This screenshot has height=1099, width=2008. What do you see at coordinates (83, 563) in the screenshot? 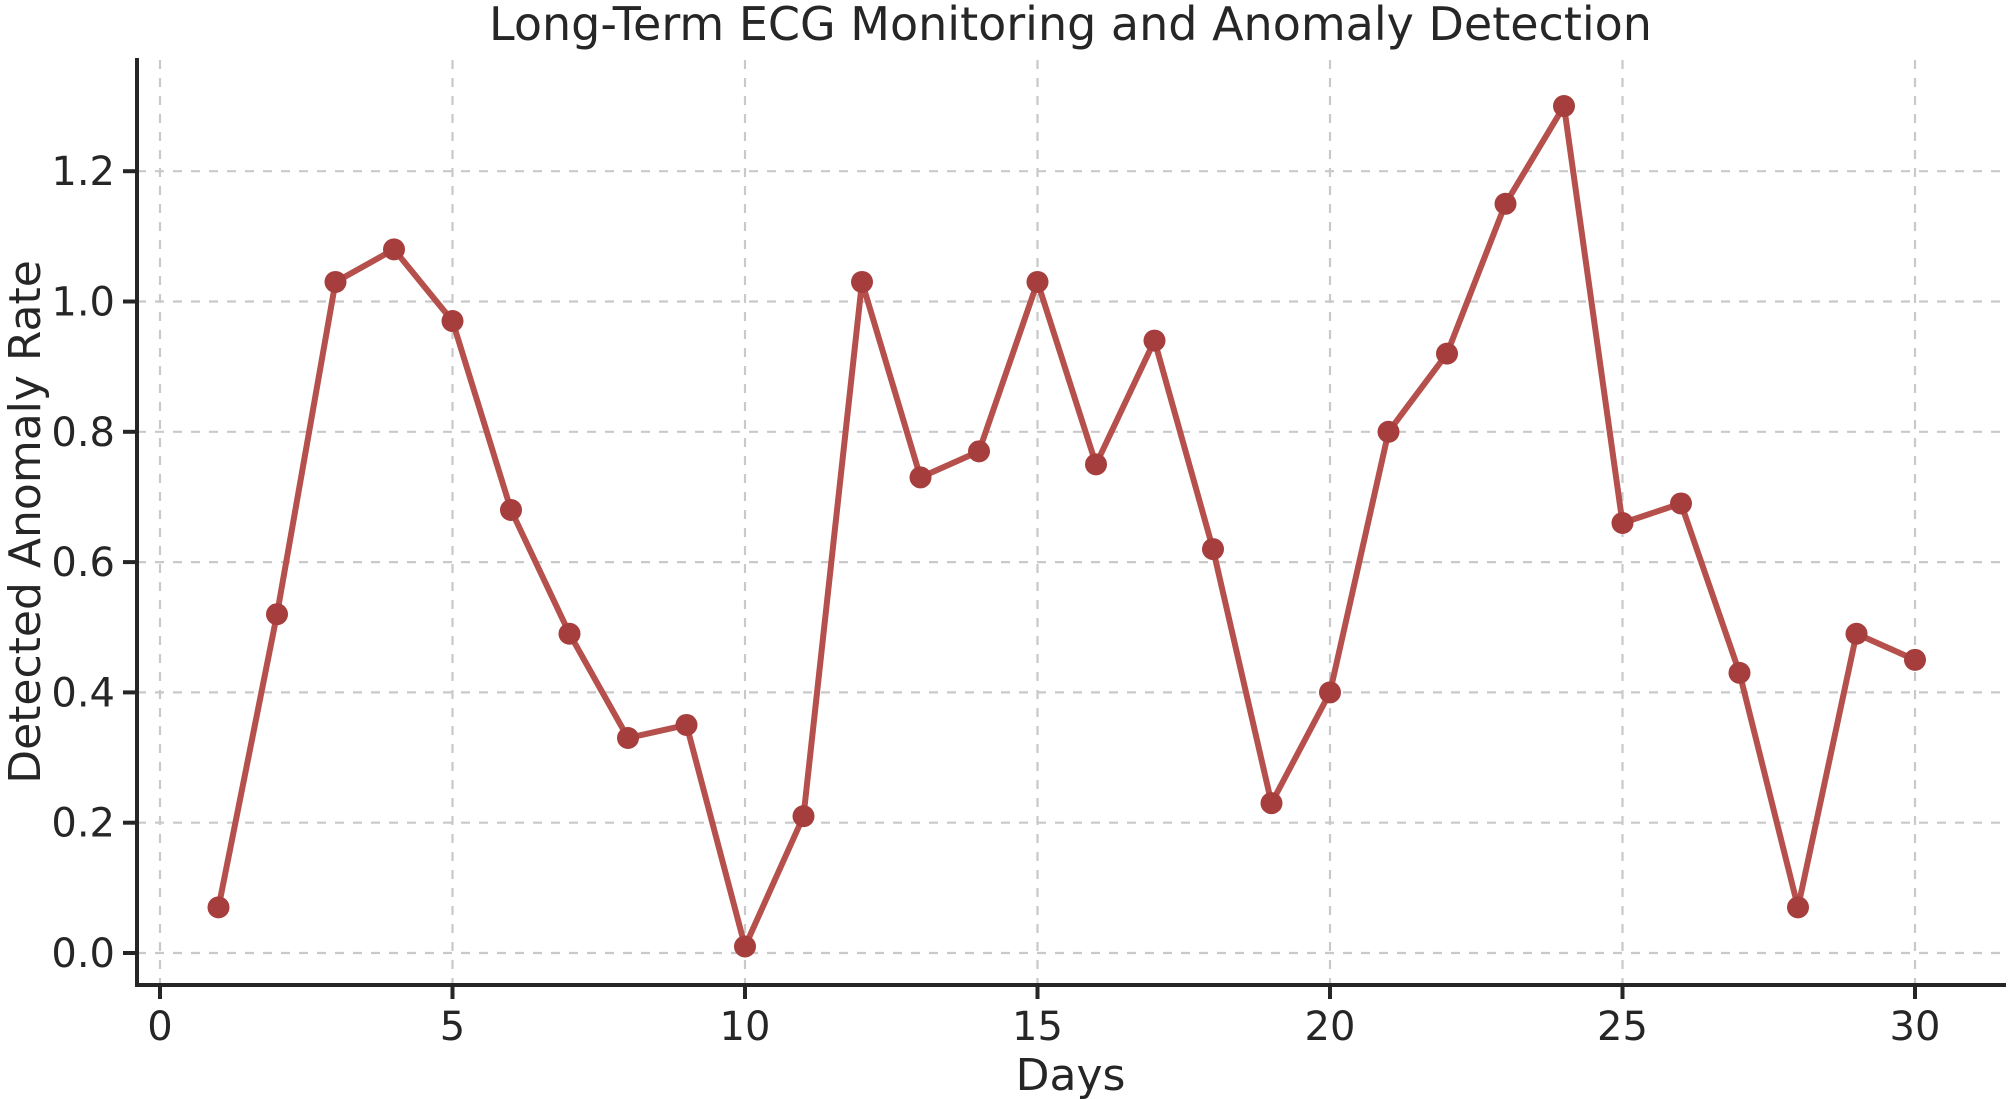
I see `y-tick-label: 0.6` at bounding box center [83, 563].